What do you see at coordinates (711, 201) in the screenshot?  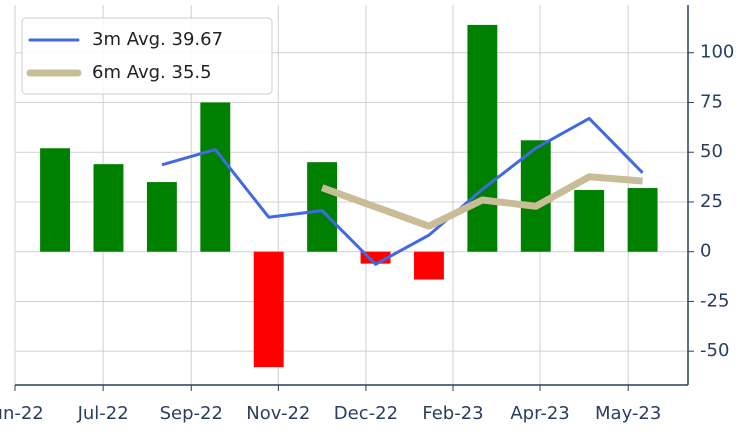 I see `y-tick-label: 25` at bounding box center [711, 201].